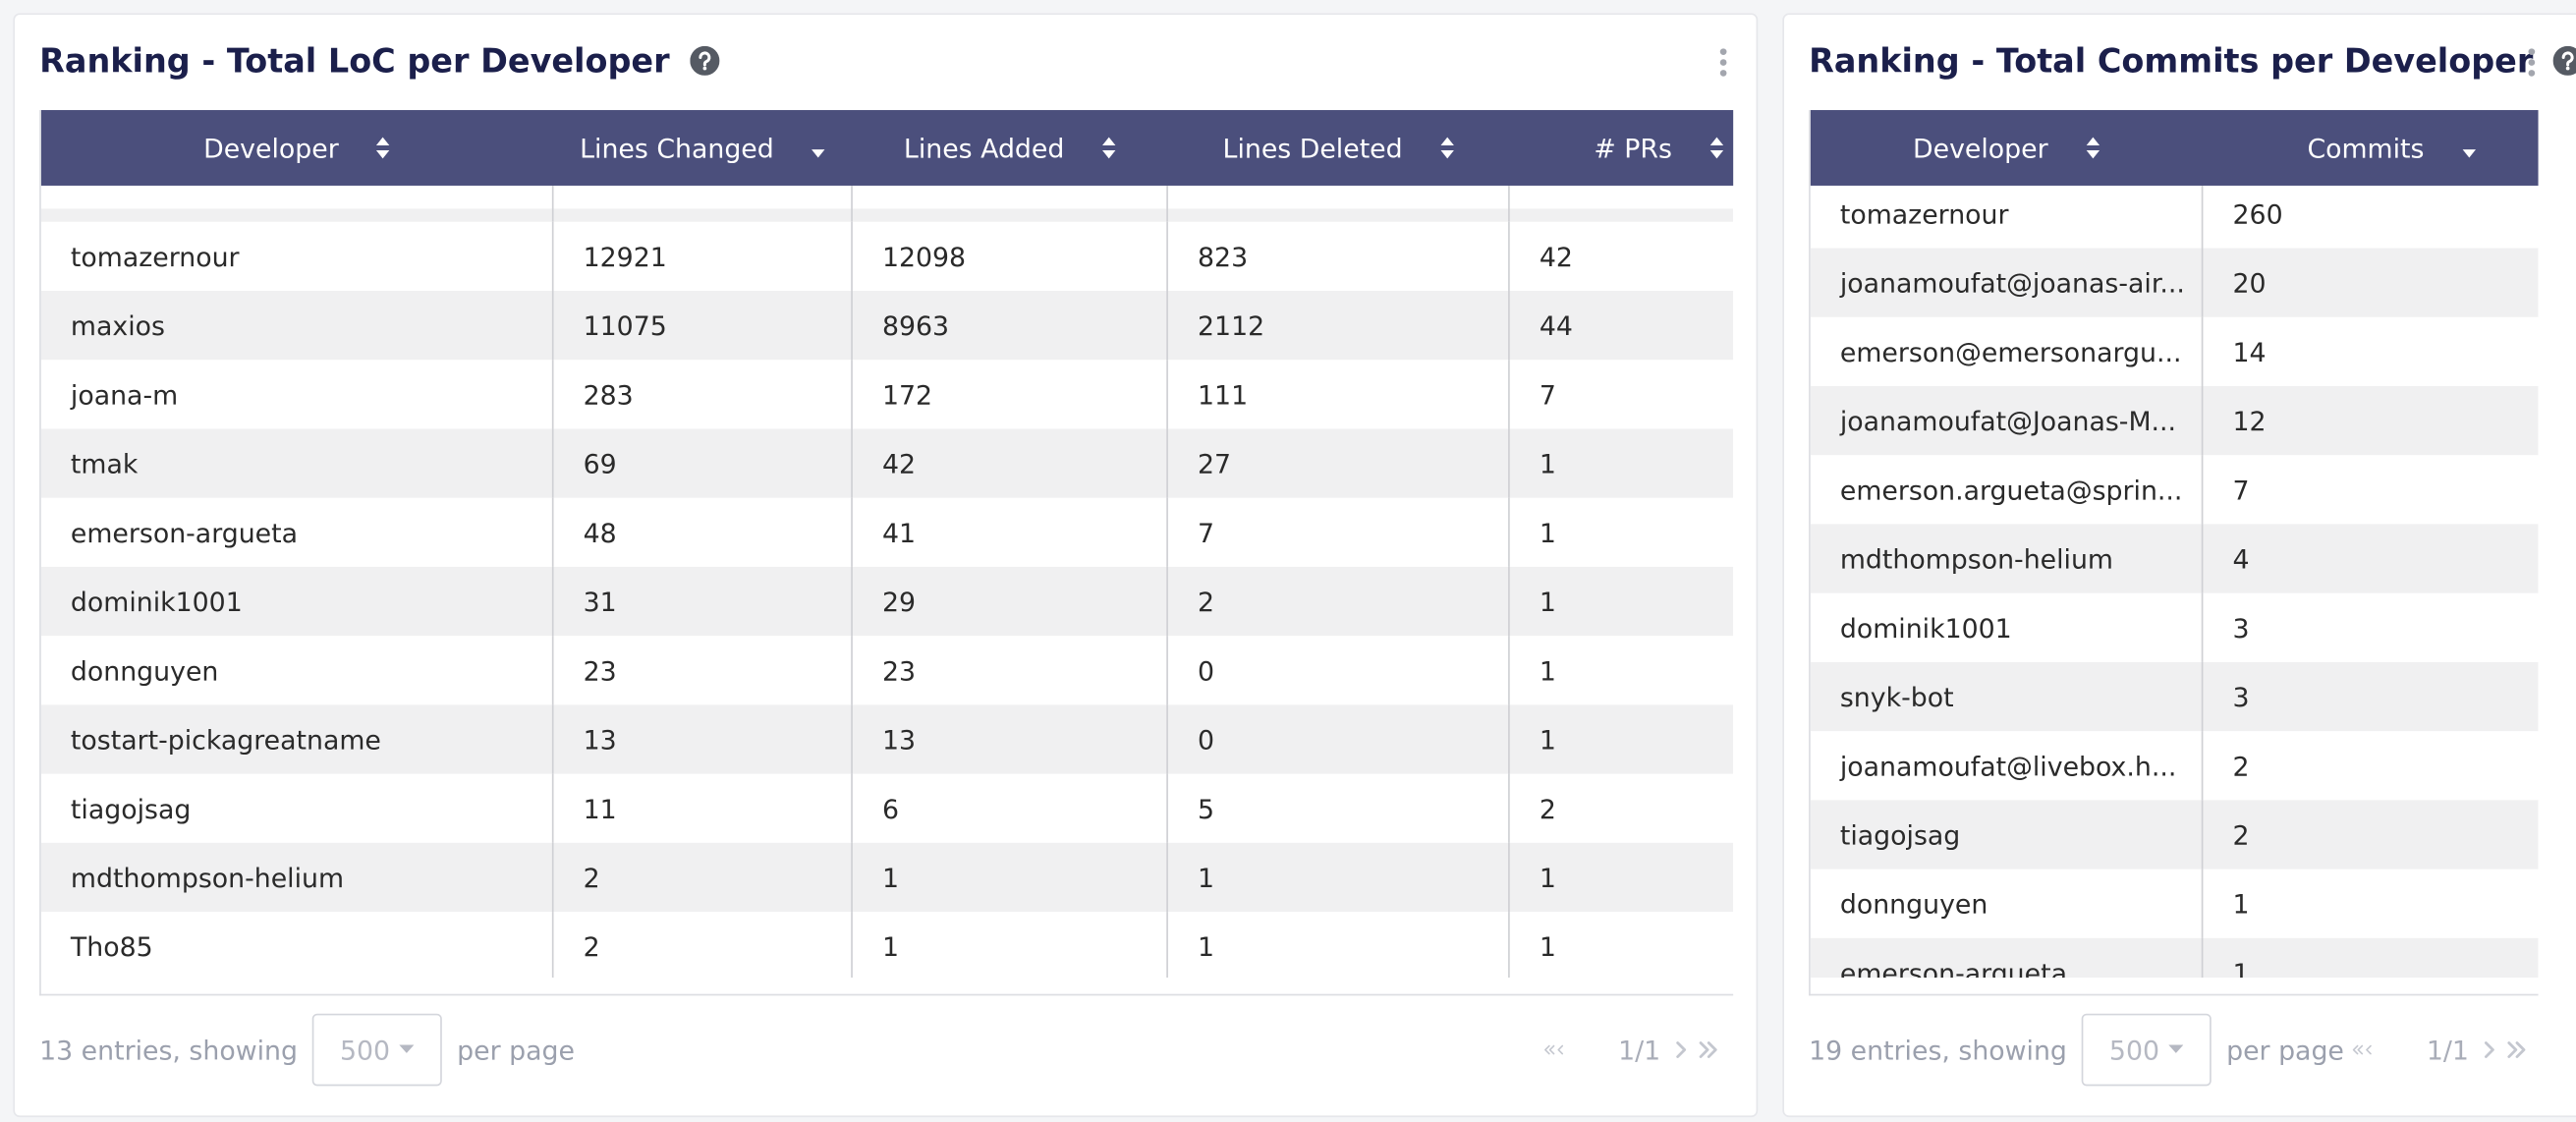 The height and width of the screenshot is (1122, 2576). Describe the element at coordinates (2174, 420) in the screenshot. I see `table-row: joanamoufat@Joanas-M... 12` at that location.